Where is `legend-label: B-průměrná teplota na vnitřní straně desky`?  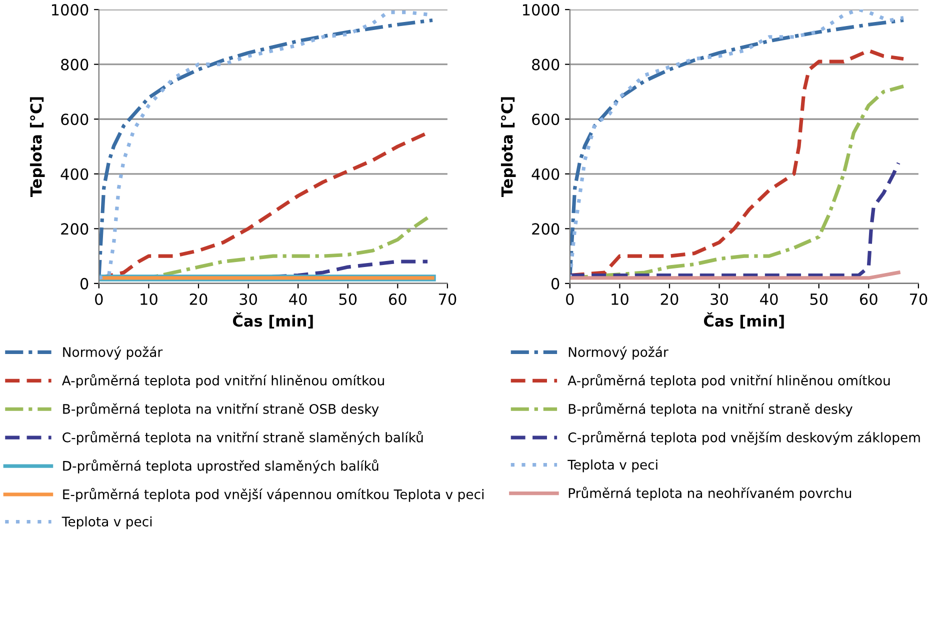
legend-label: B-průměrná teplota na vnitřní straně desky is located at coordinates (710, 409).